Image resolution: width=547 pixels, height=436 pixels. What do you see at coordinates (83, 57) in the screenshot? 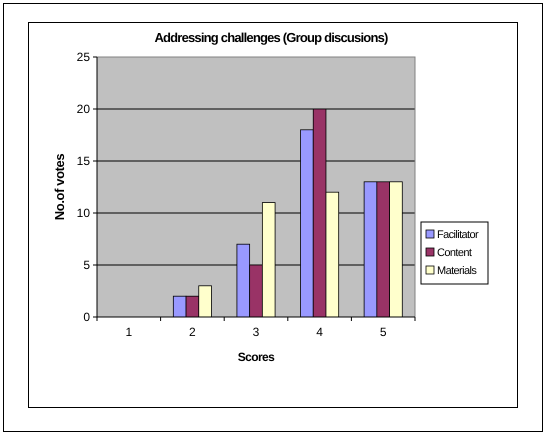
I see `y-tick-label: 25` at bounding box center [83, 57].